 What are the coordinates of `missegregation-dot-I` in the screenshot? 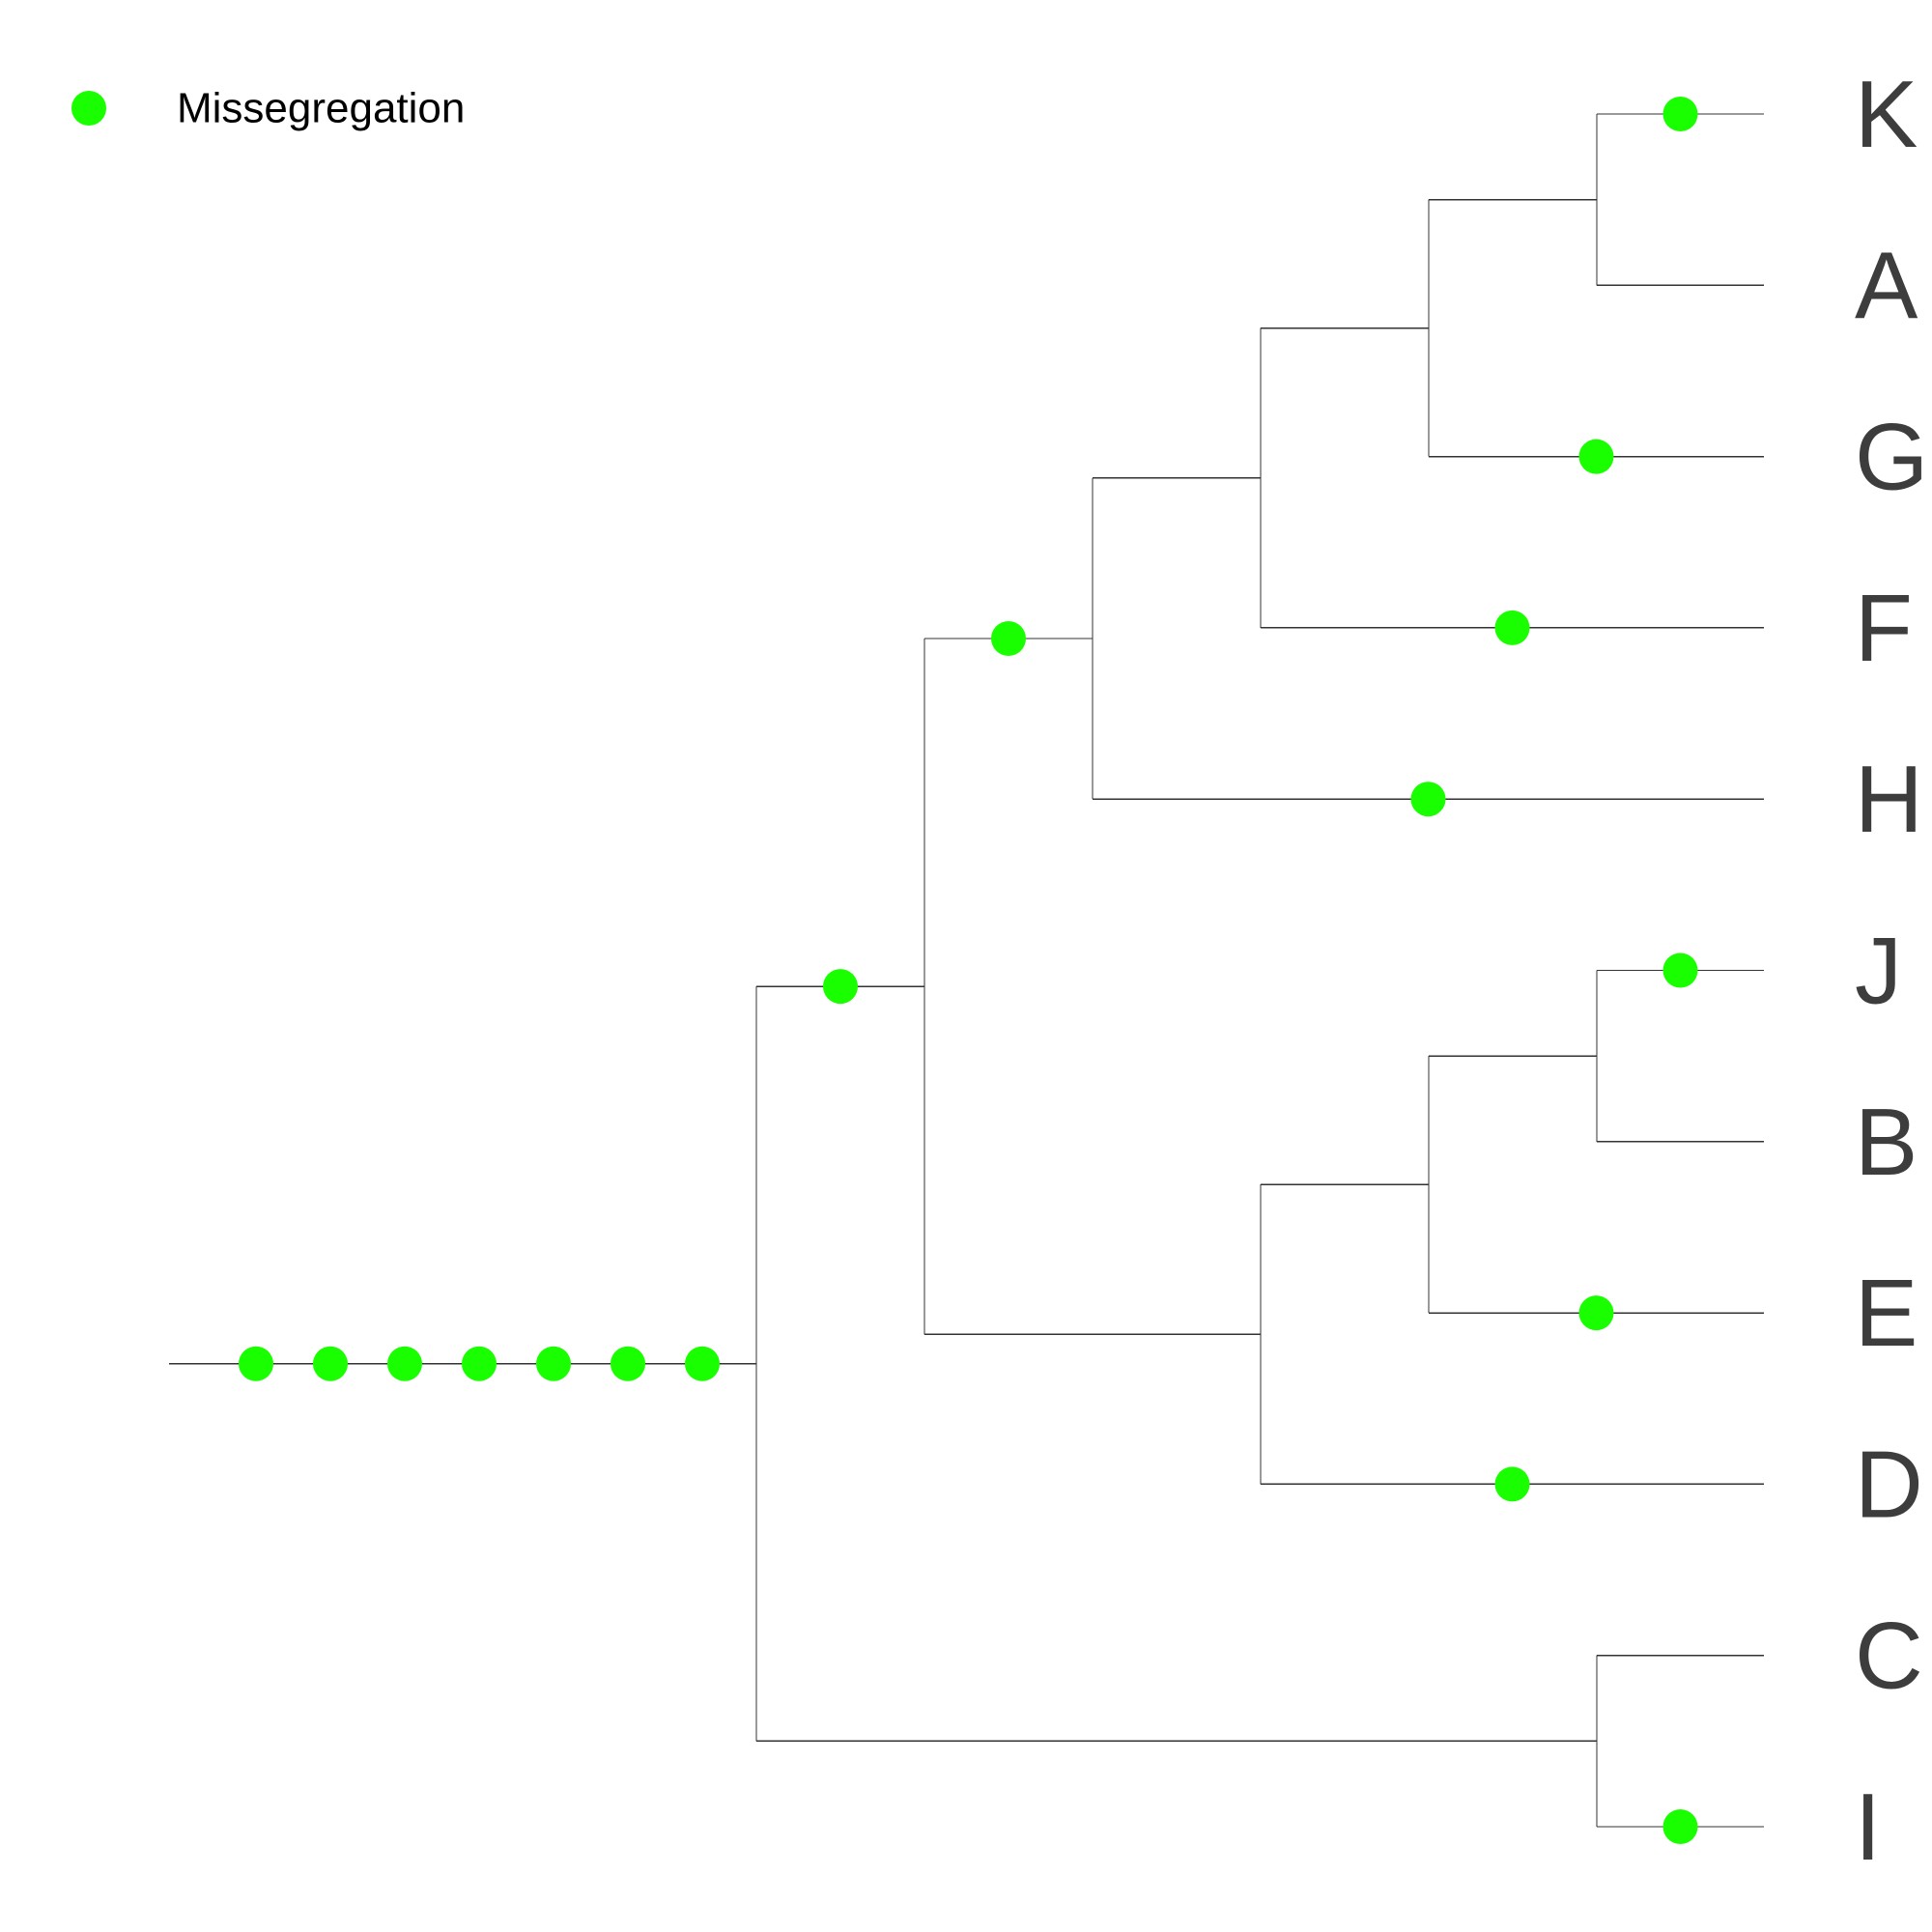 It's located at (1680, 1826).